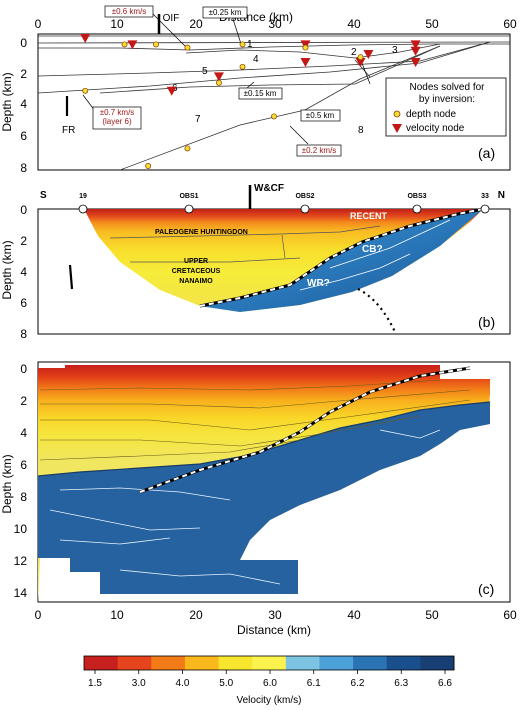 This screenshot has width=520, height=710. I want to click on uncertainty-label-layer6: ±0.7 km/s, so click(117, 112).